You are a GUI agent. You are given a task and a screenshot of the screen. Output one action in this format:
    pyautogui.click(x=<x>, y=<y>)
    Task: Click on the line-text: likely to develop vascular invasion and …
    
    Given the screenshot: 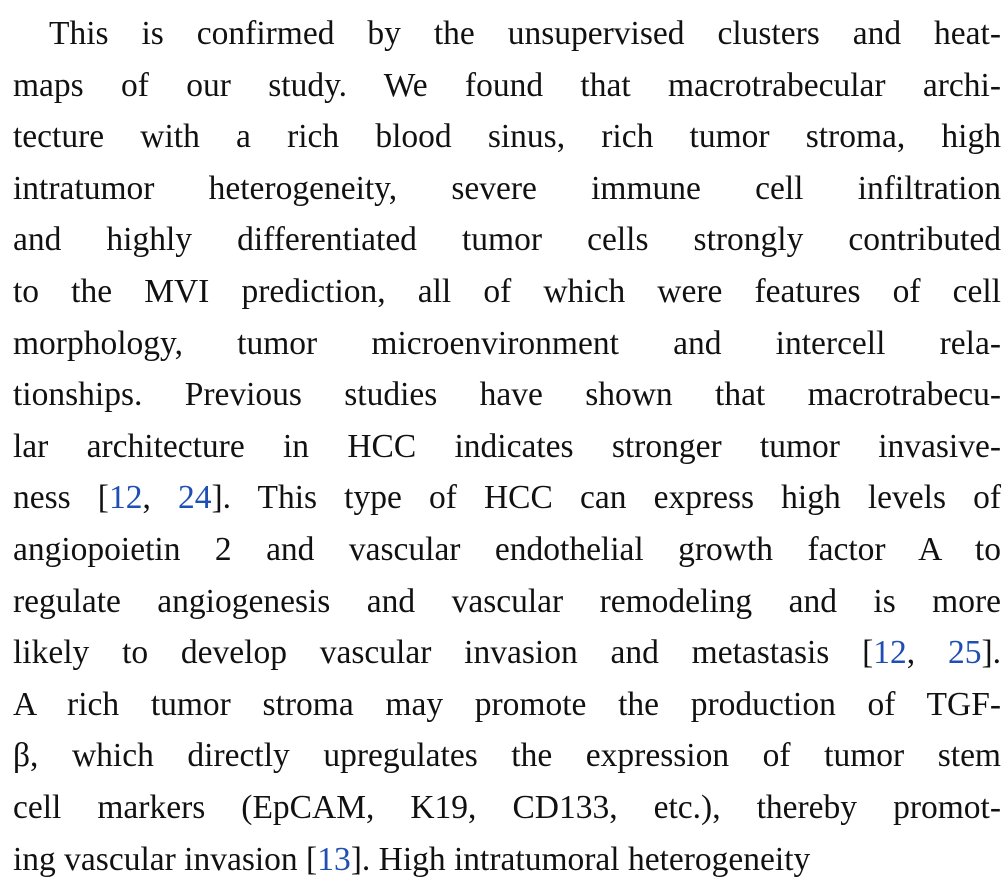 What is the action you would take?
    pyautogui.click(x=443, y=653)
    